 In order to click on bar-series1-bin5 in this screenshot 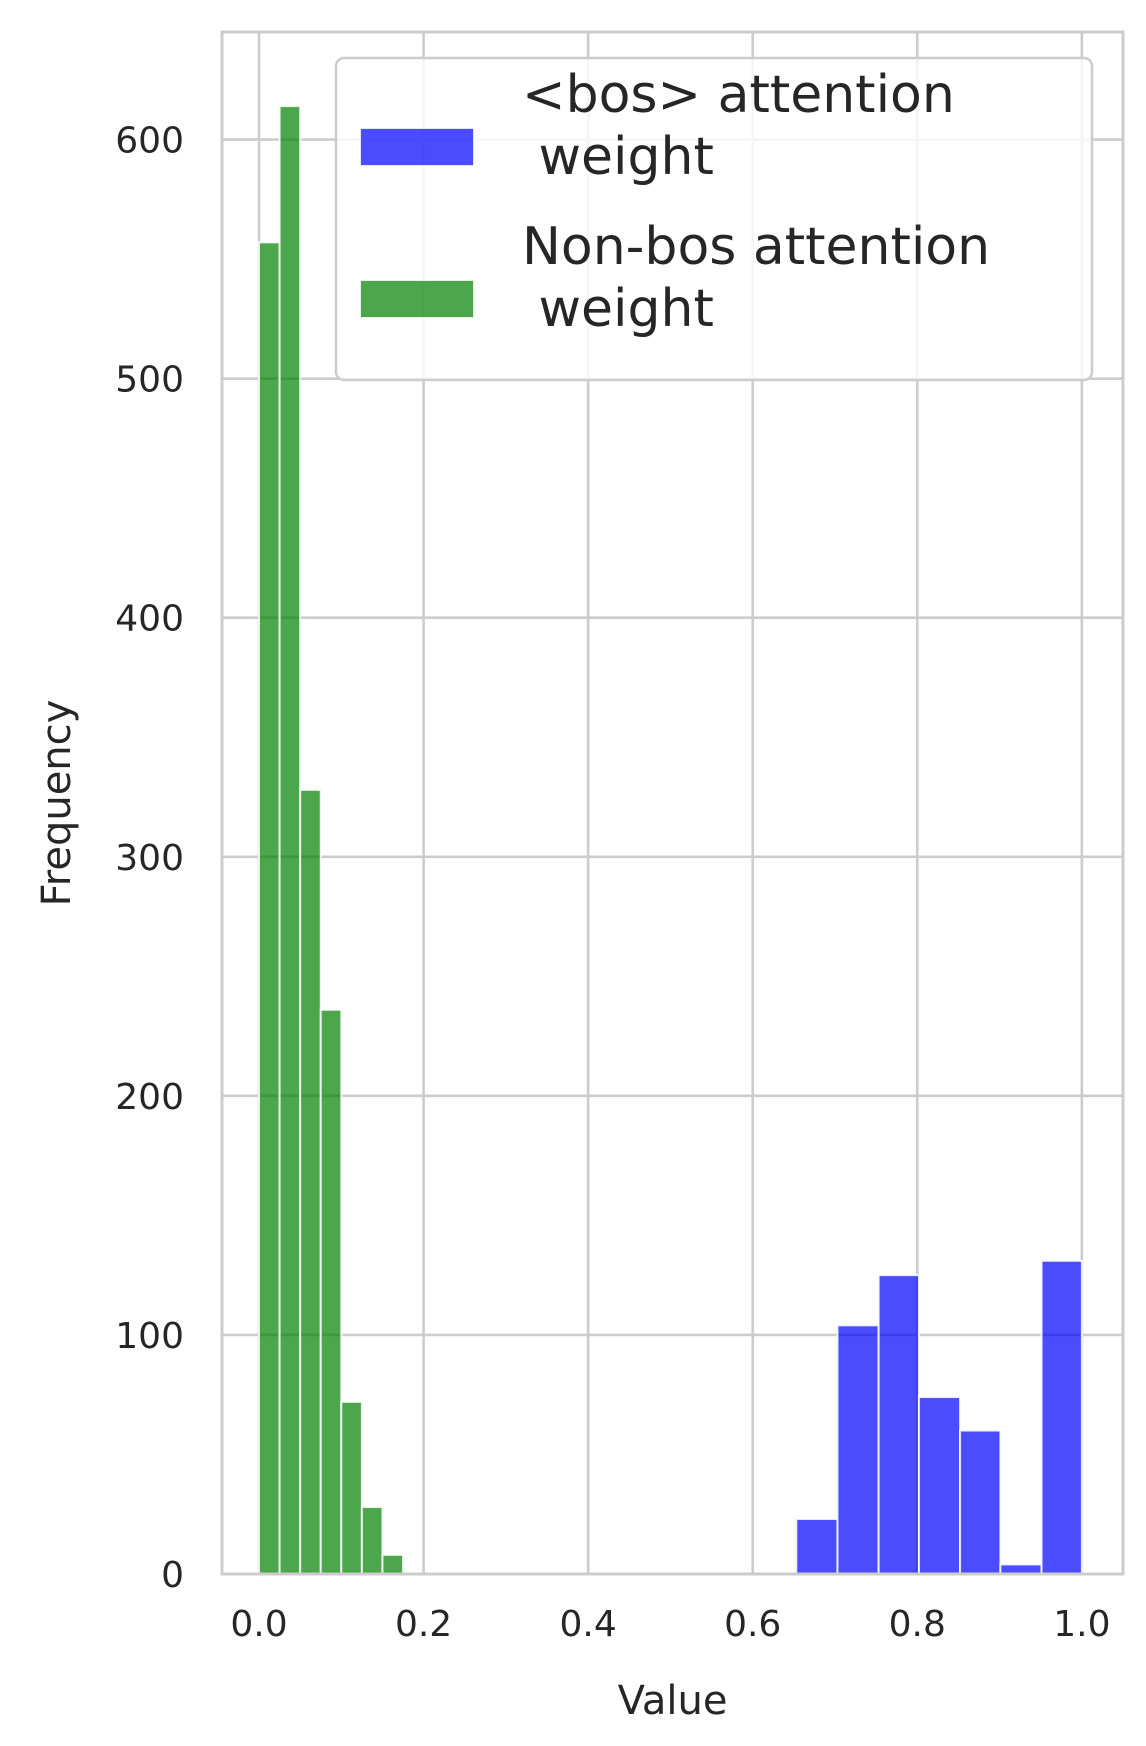, I will do `click(372, 1540)`.